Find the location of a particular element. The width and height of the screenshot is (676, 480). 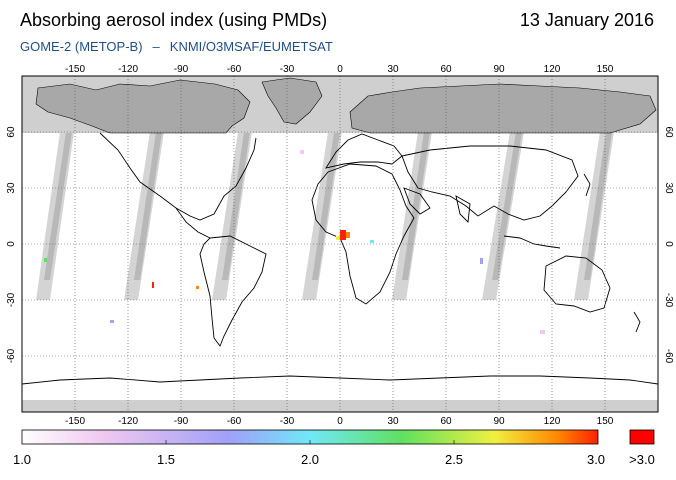

colorbar-overflow-swatch is located at coordinates (642, 437).